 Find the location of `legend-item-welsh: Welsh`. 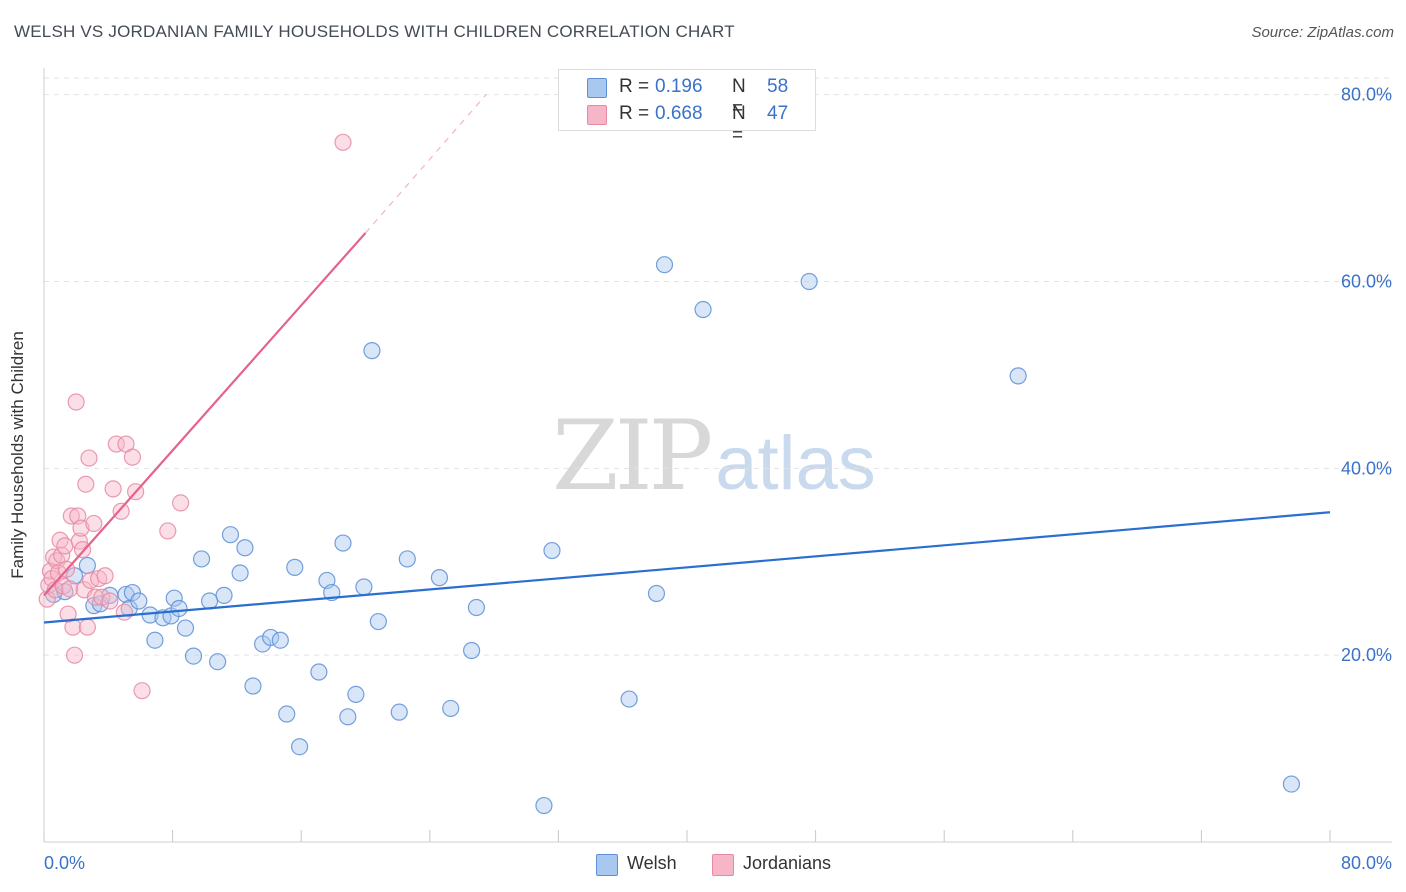

legend-item-welsh: Welsh is located at coordinates (656, 865).